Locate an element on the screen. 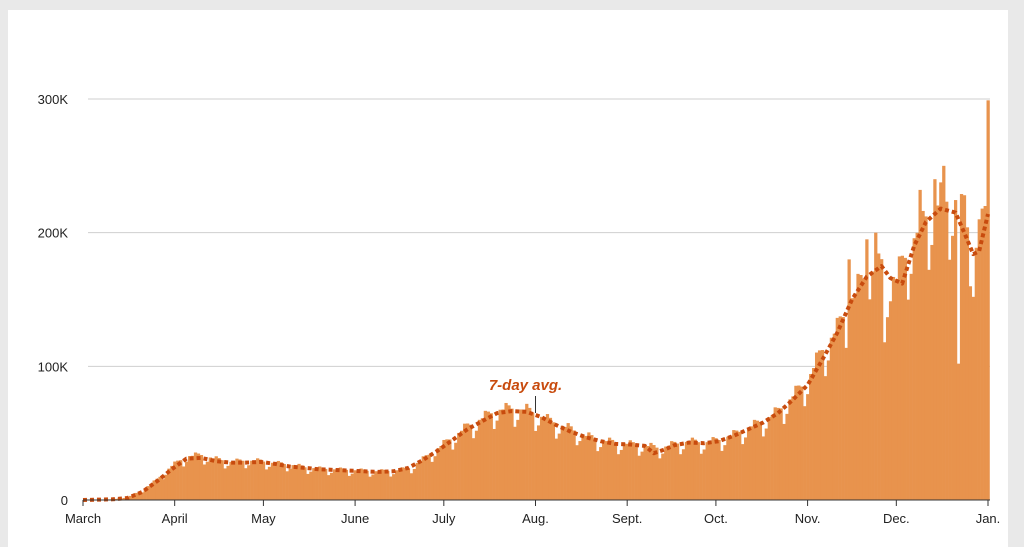  x-tick-label: June is located at coordinates (355, 518).